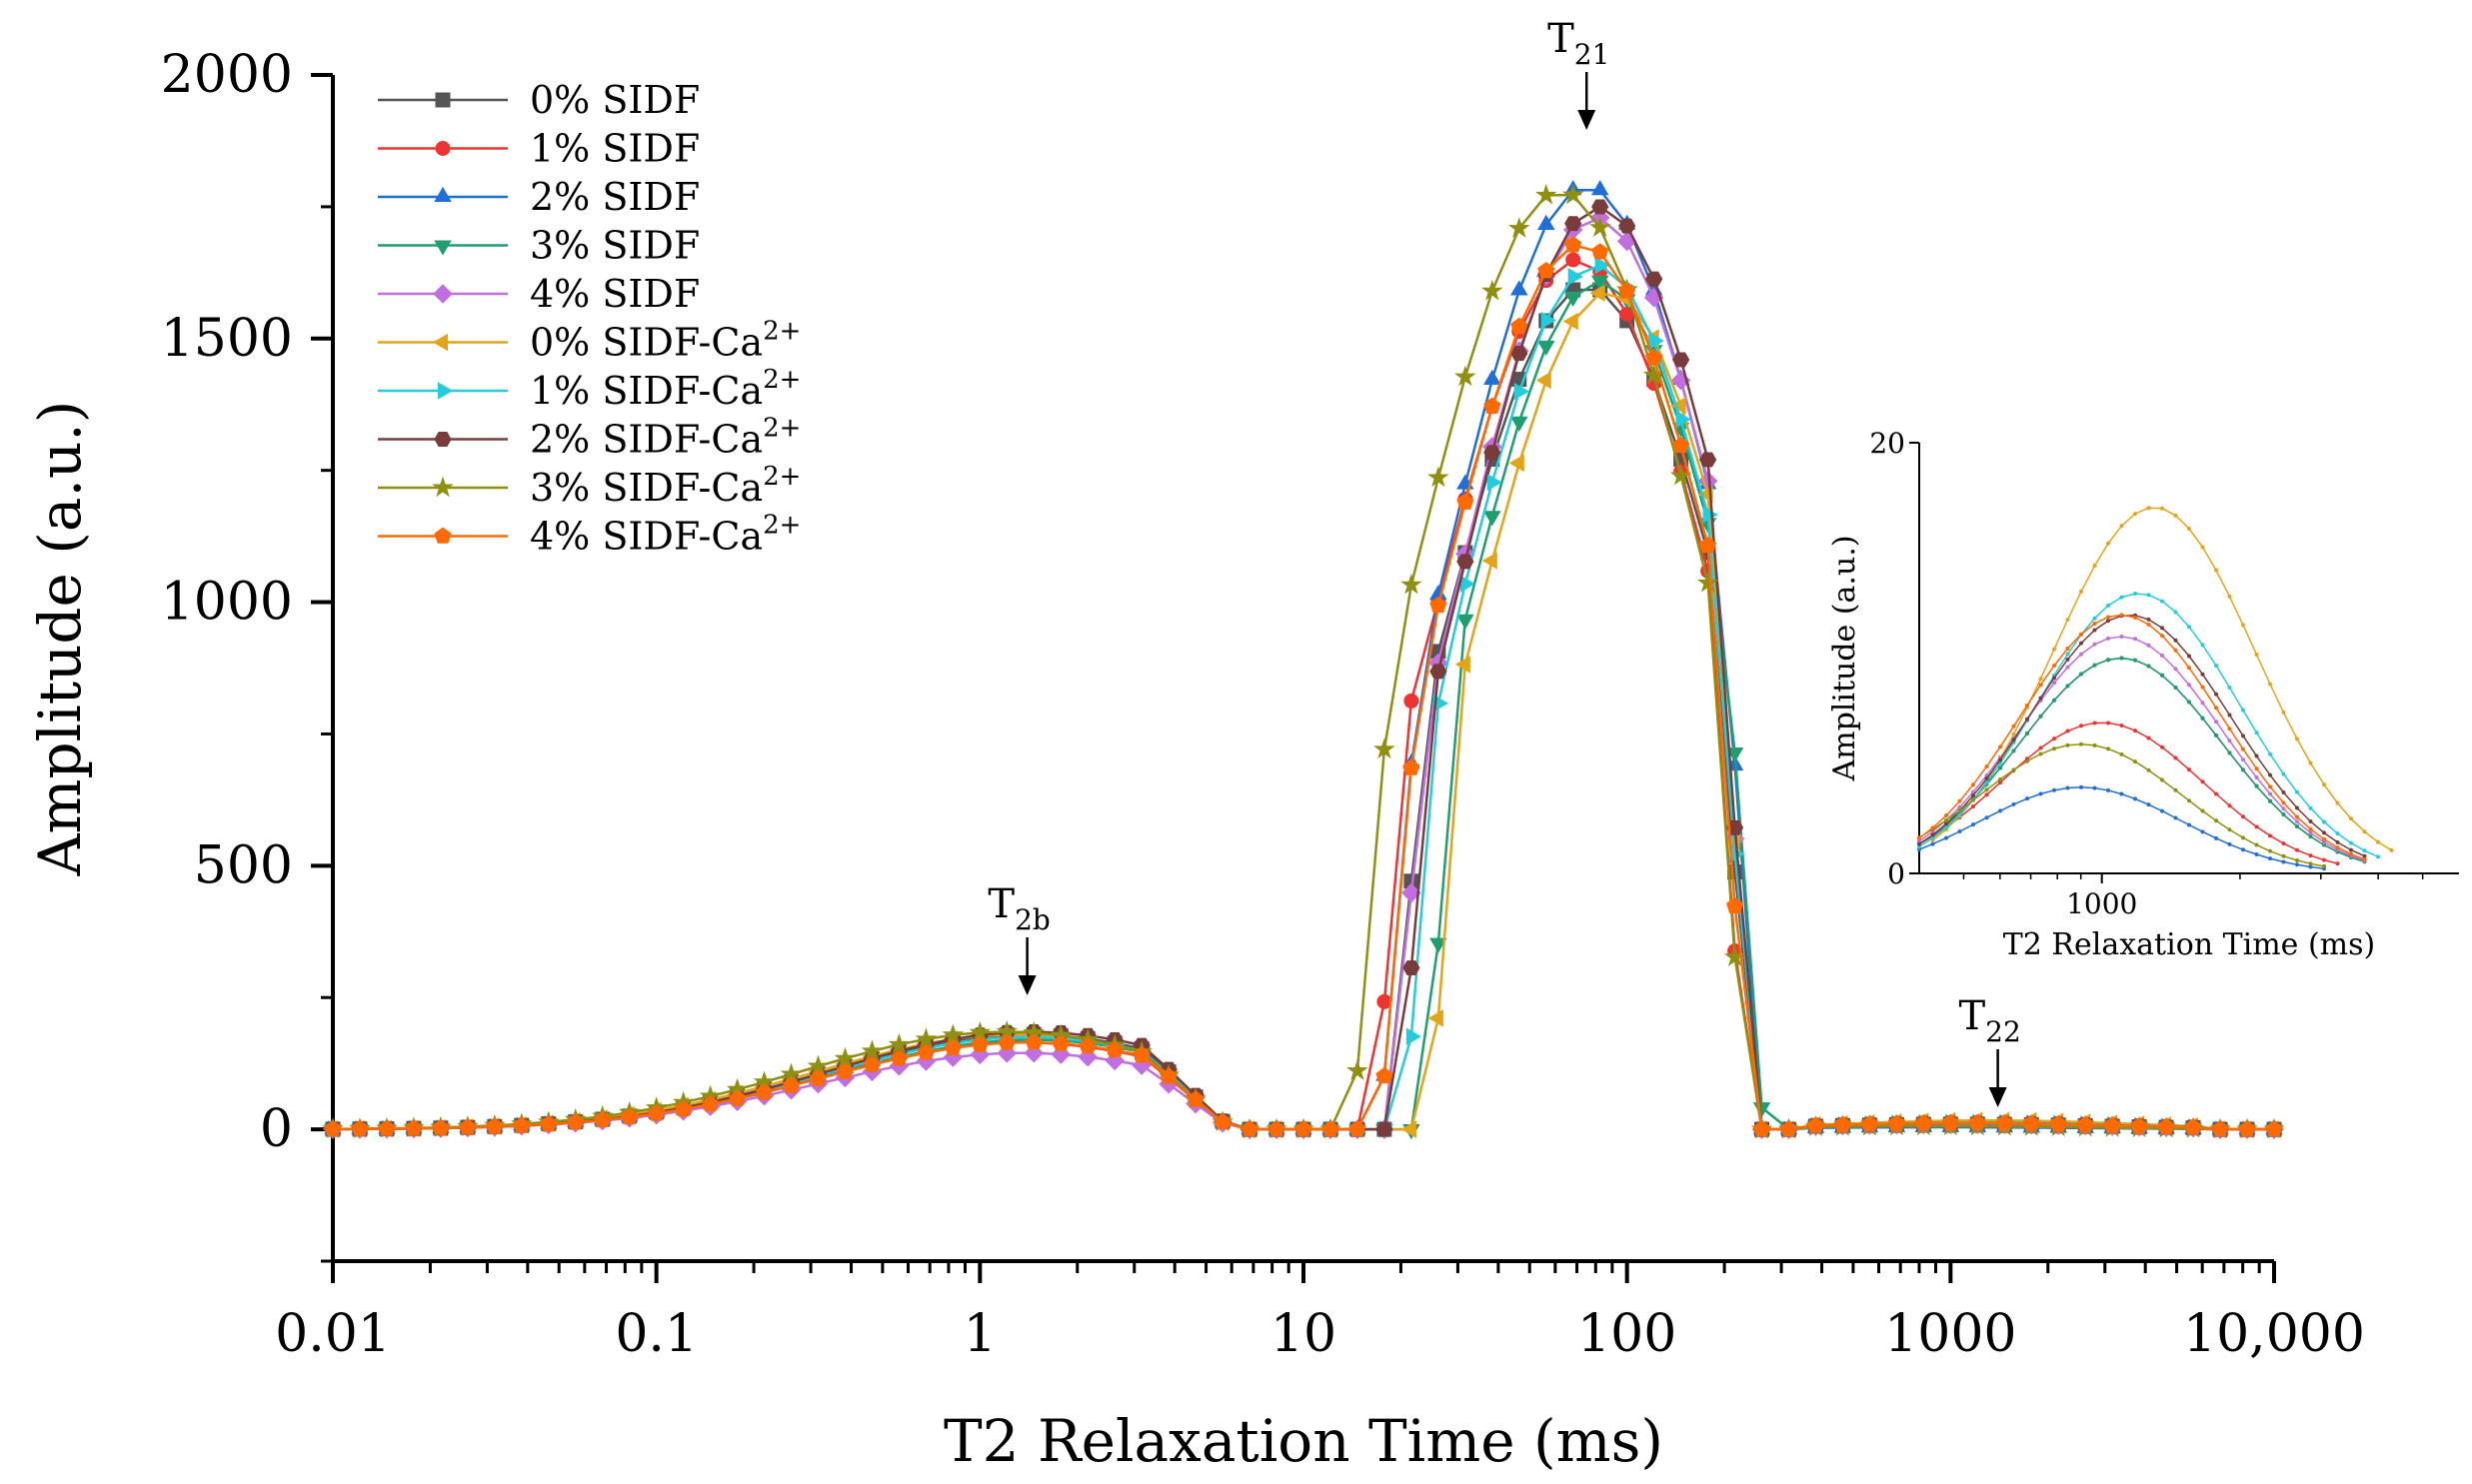 The width and height of the screenshot is (2472, 1484). I want to click on y-tick-label: 1000, so click(227, 603).